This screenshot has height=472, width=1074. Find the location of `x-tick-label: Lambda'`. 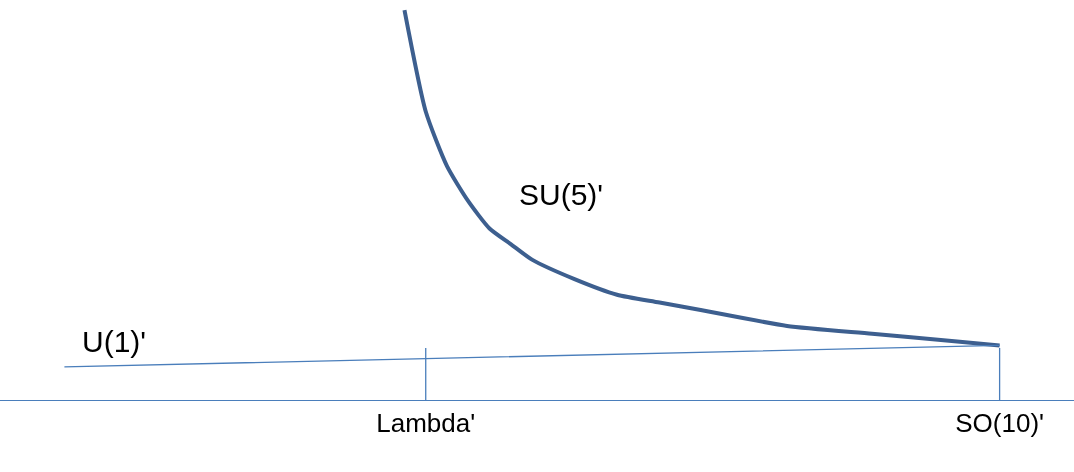

x-tick-label: Lambda' is located at coordinates (426, 423).